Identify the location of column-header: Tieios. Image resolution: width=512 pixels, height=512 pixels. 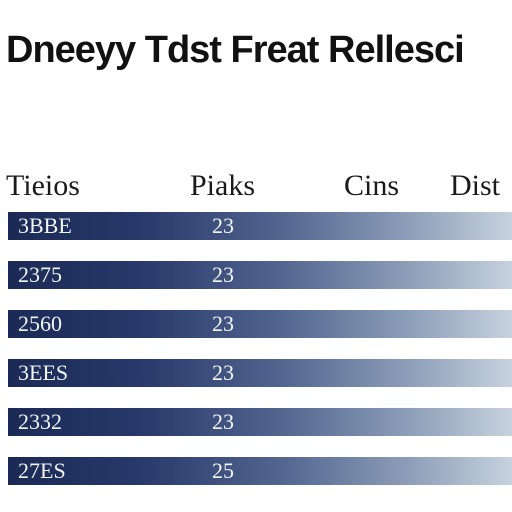
(43, 185).